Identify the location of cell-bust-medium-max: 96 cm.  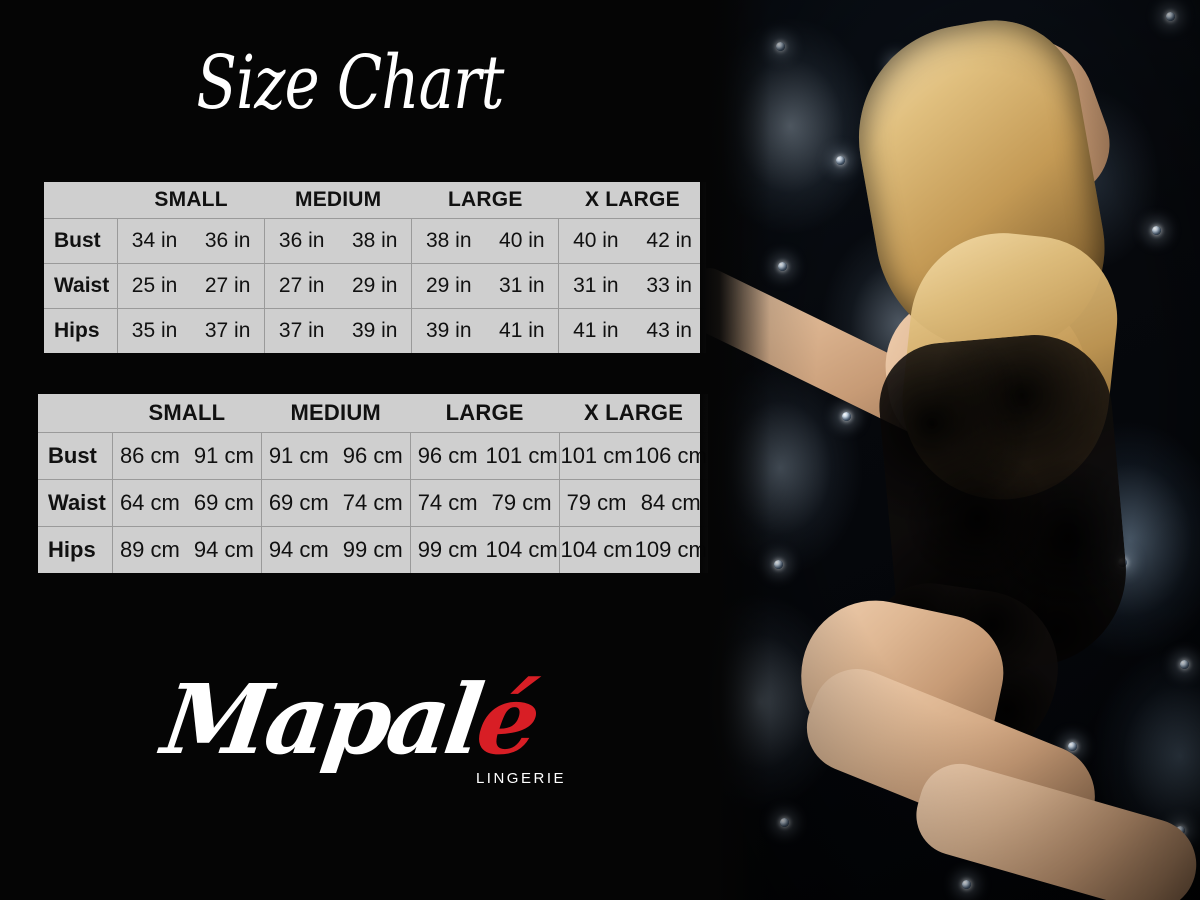
(373, 456).